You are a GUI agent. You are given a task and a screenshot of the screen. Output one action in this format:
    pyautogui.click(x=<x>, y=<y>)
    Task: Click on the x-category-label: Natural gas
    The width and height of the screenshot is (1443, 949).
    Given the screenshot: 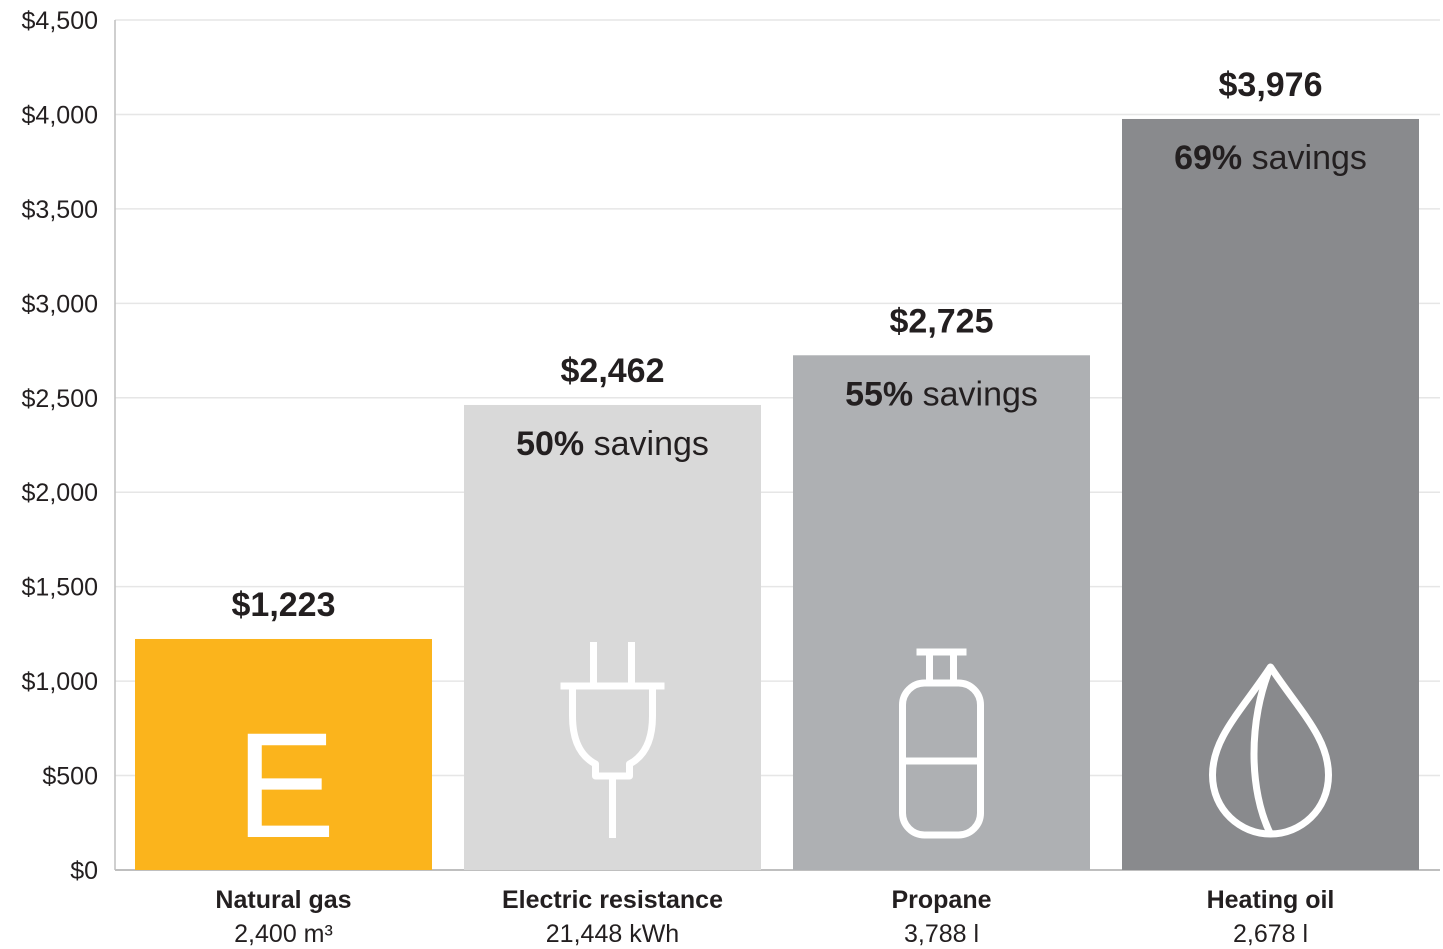 What is the action you would take?
    pyautogui.click(x=283, y=900)
    